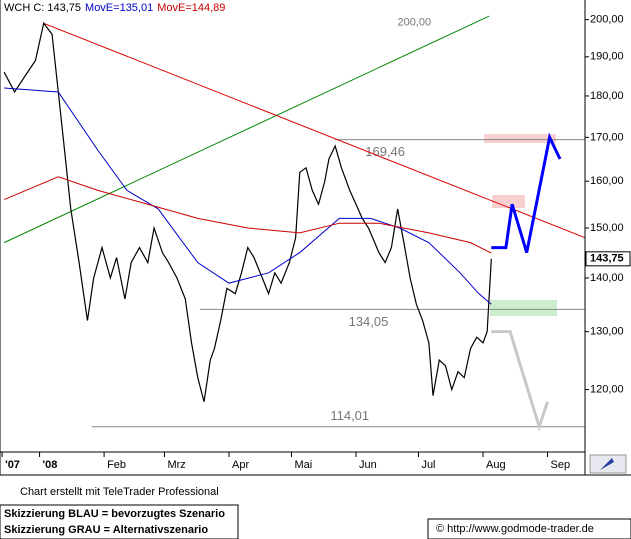  Describe the element at coordinates (607, 278) in the screenshot. I see `y-tick-label: 140,00` at that location.